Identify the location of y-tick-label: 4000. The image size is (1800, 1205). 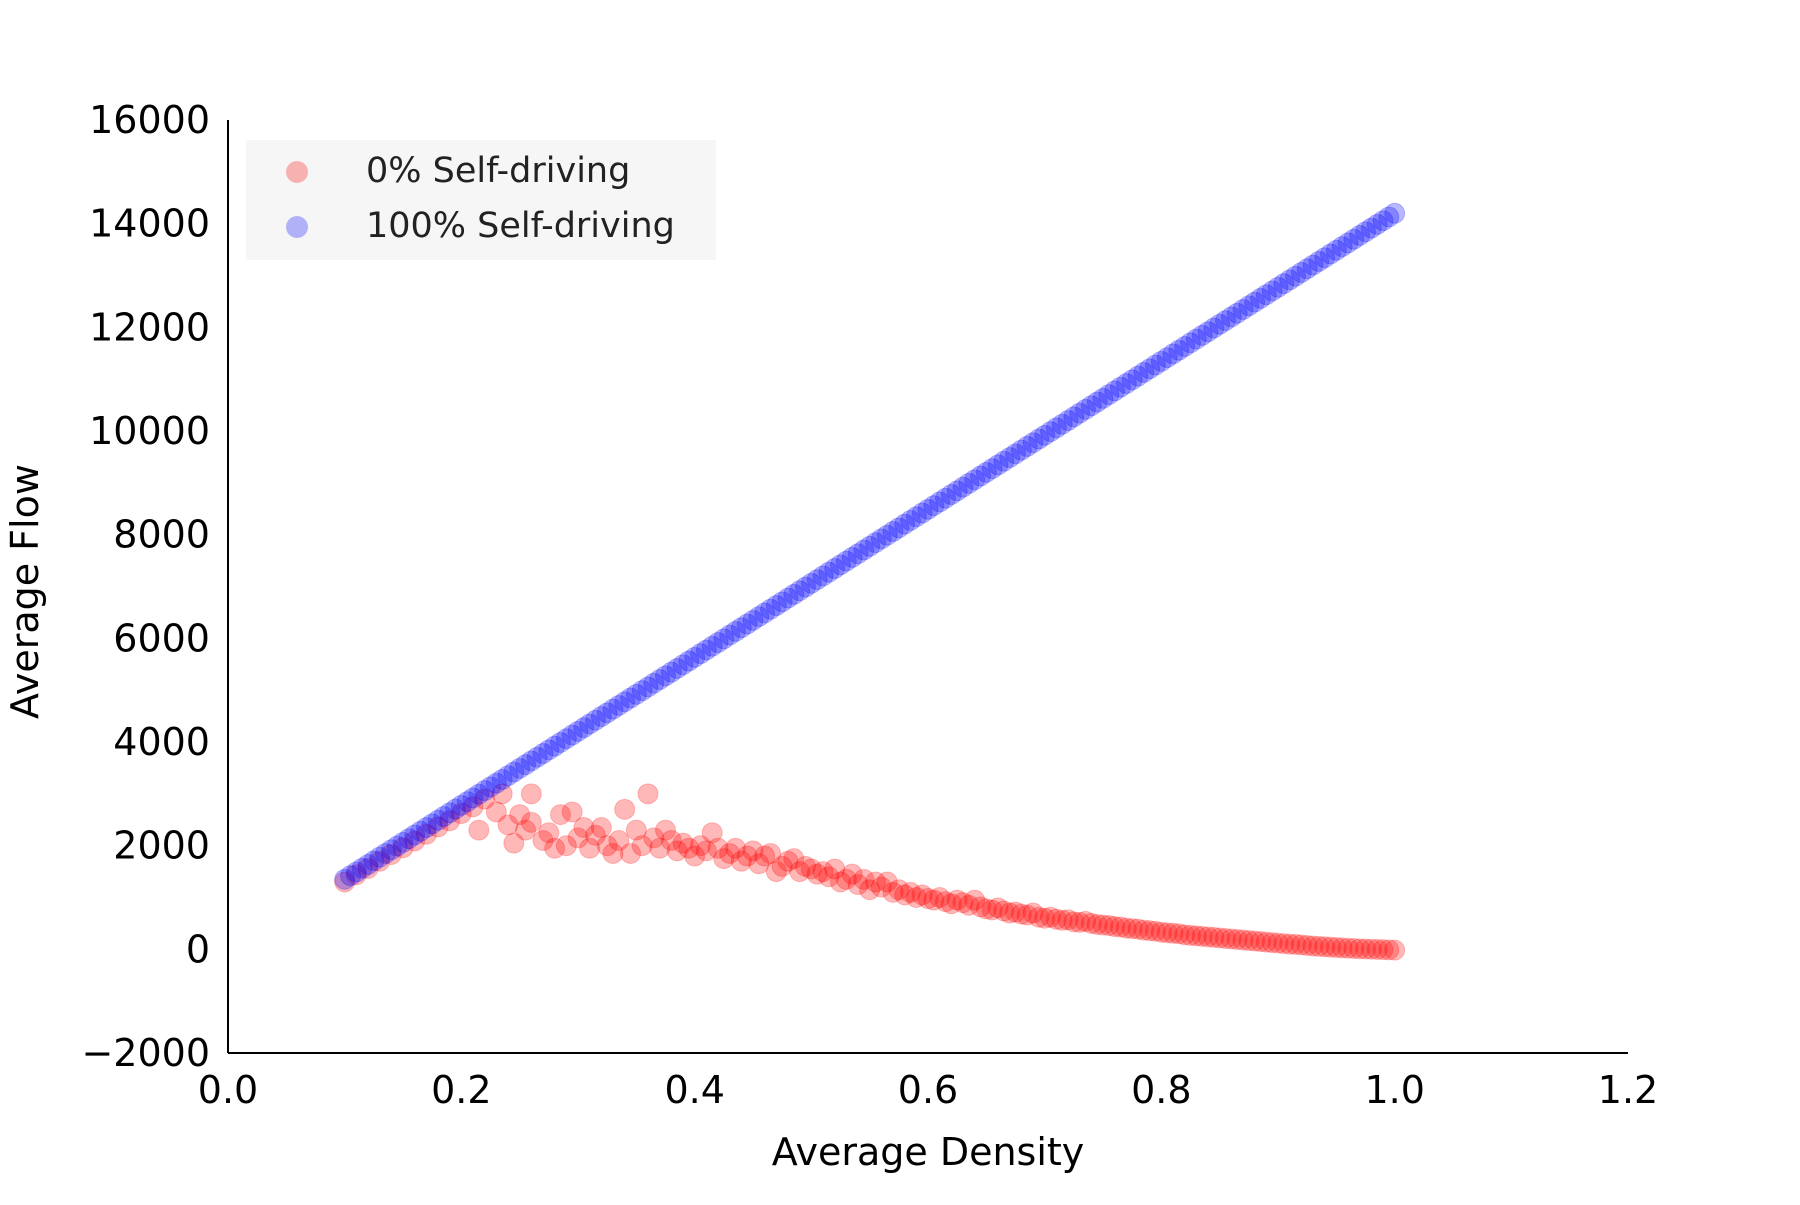
(161, 742).